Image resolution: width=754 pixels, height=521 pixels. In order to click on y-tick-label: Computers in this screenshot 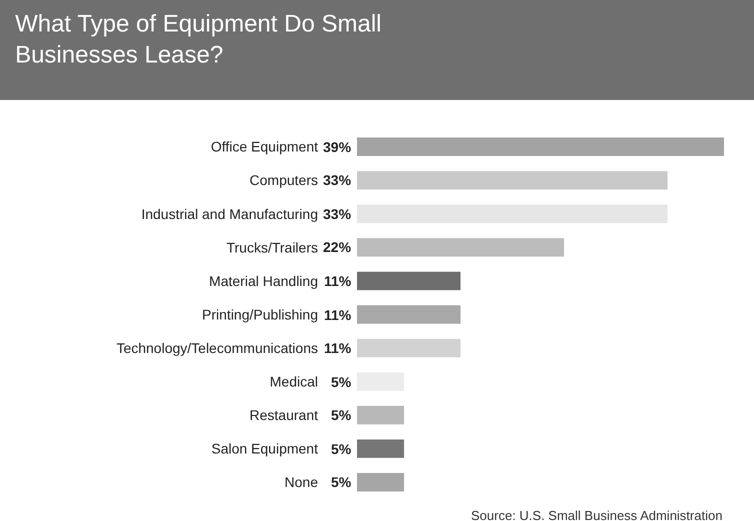, I will do `click(284, 180)`.